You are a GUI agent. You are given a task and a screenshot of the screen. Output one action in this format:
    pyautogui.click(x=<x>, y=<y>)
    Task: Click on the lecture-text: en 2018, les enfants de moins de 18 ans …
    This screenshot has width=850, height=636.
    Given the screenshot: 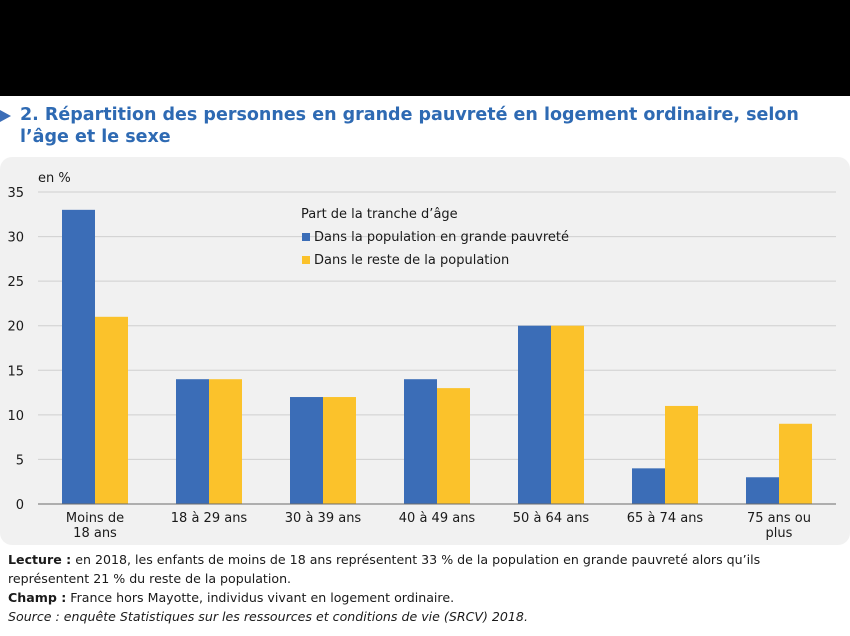 What is the action you would take?
    pyautogui.click(x=384, y=569)
    